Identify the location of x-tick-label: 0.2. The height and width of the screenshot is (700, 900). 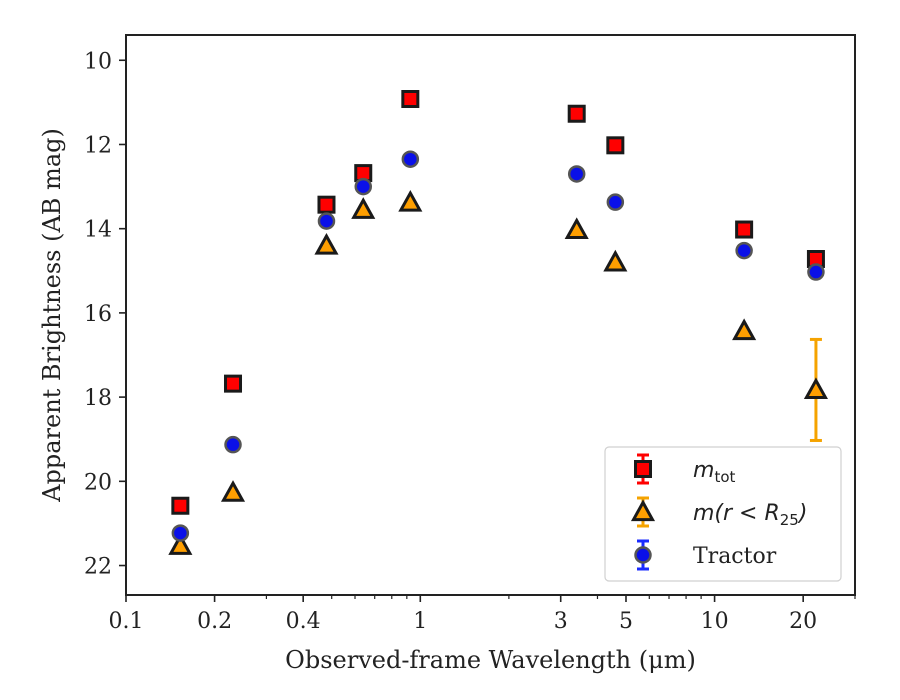
(214, 621).